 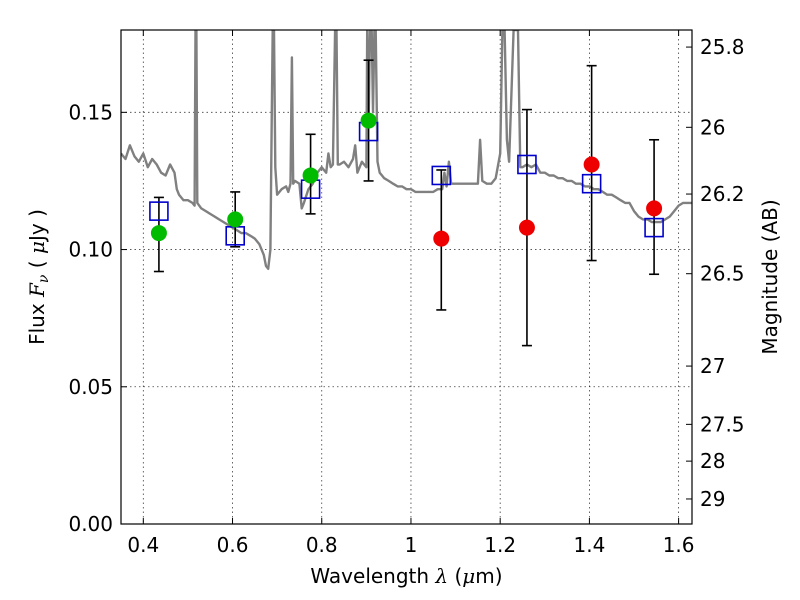 I want to click on y2-tick-label: 26.2, so click(x=722, y=194).